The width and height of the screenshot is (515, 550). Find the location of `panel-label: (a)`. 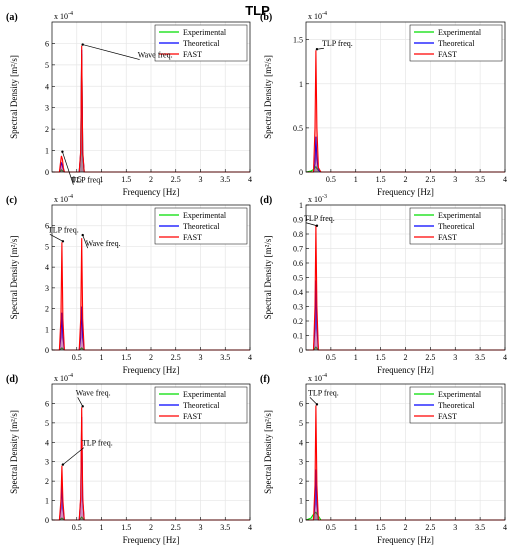

panel-label: (a) is located at coordinates (12, 17).